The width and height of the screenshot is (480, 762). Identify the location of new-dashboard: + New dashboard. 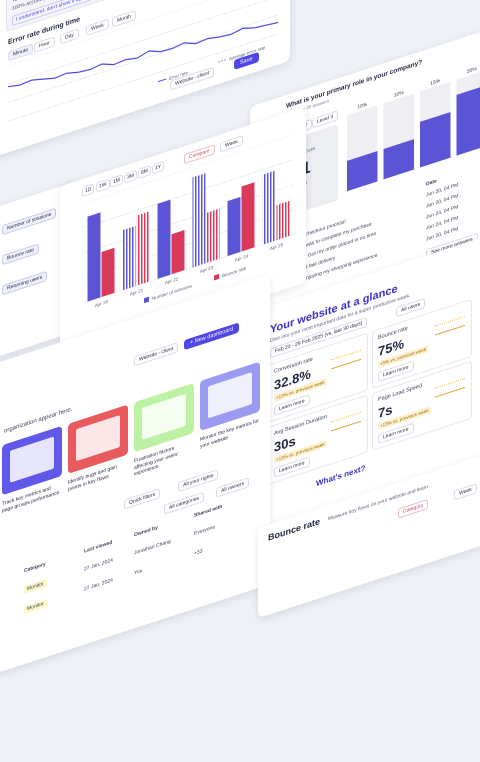
(211, 336).